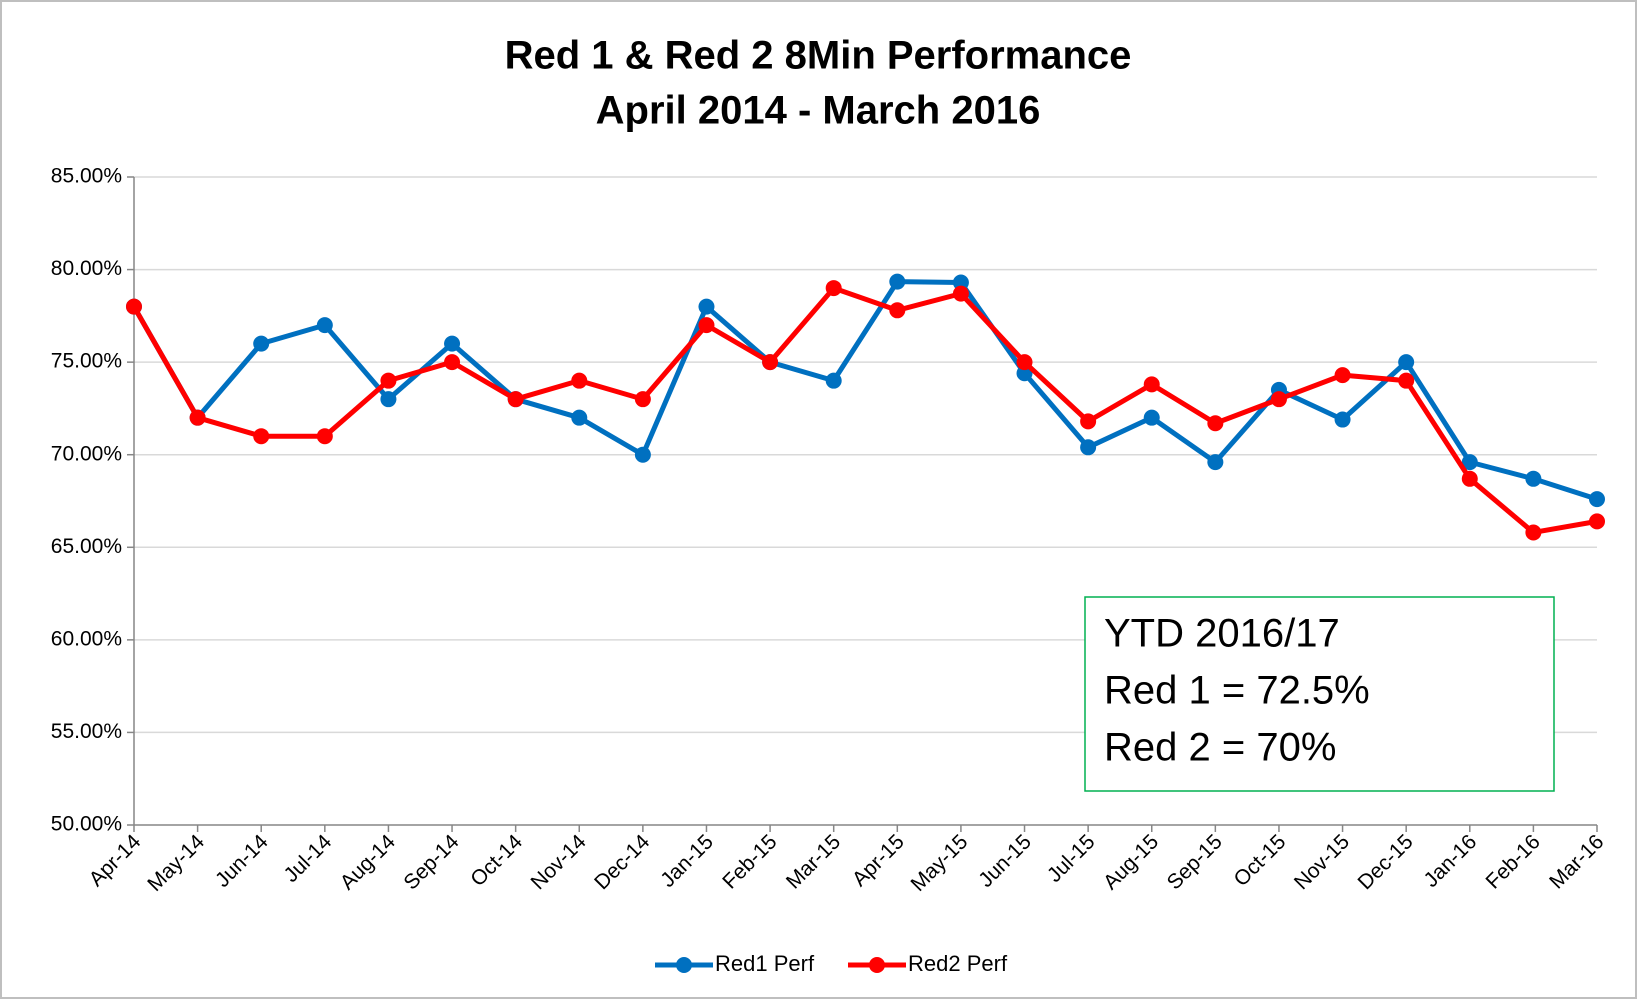  Describe the element at coordinates (86, 824) in the screenshot. I see `y-tick-label: 50.00%` at that location.